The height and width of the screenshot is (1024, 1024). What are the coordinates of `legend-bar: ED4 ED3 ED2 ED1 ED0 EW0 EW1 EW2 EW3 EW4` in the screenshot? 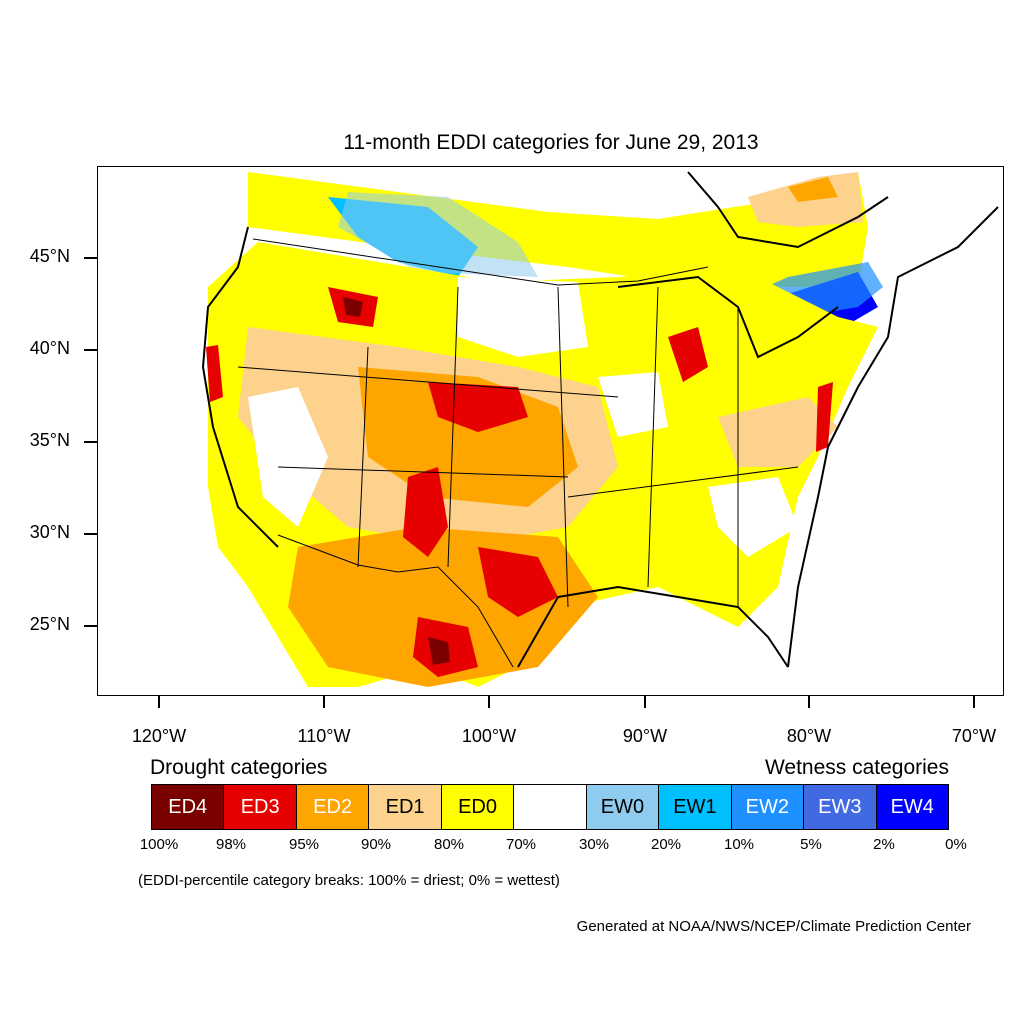 It's located at (550, 807).